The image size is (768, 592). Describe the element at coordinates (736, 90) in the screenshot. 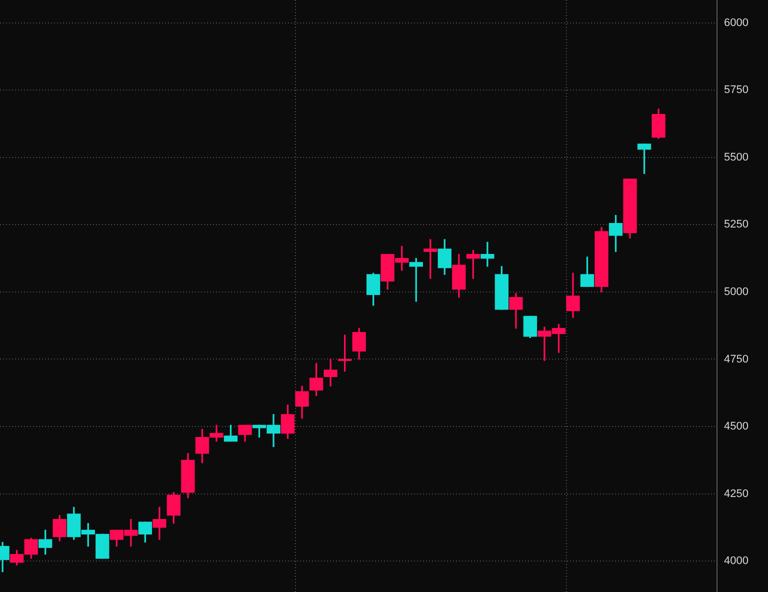

I see `y-tick-label: 5750` at that location.